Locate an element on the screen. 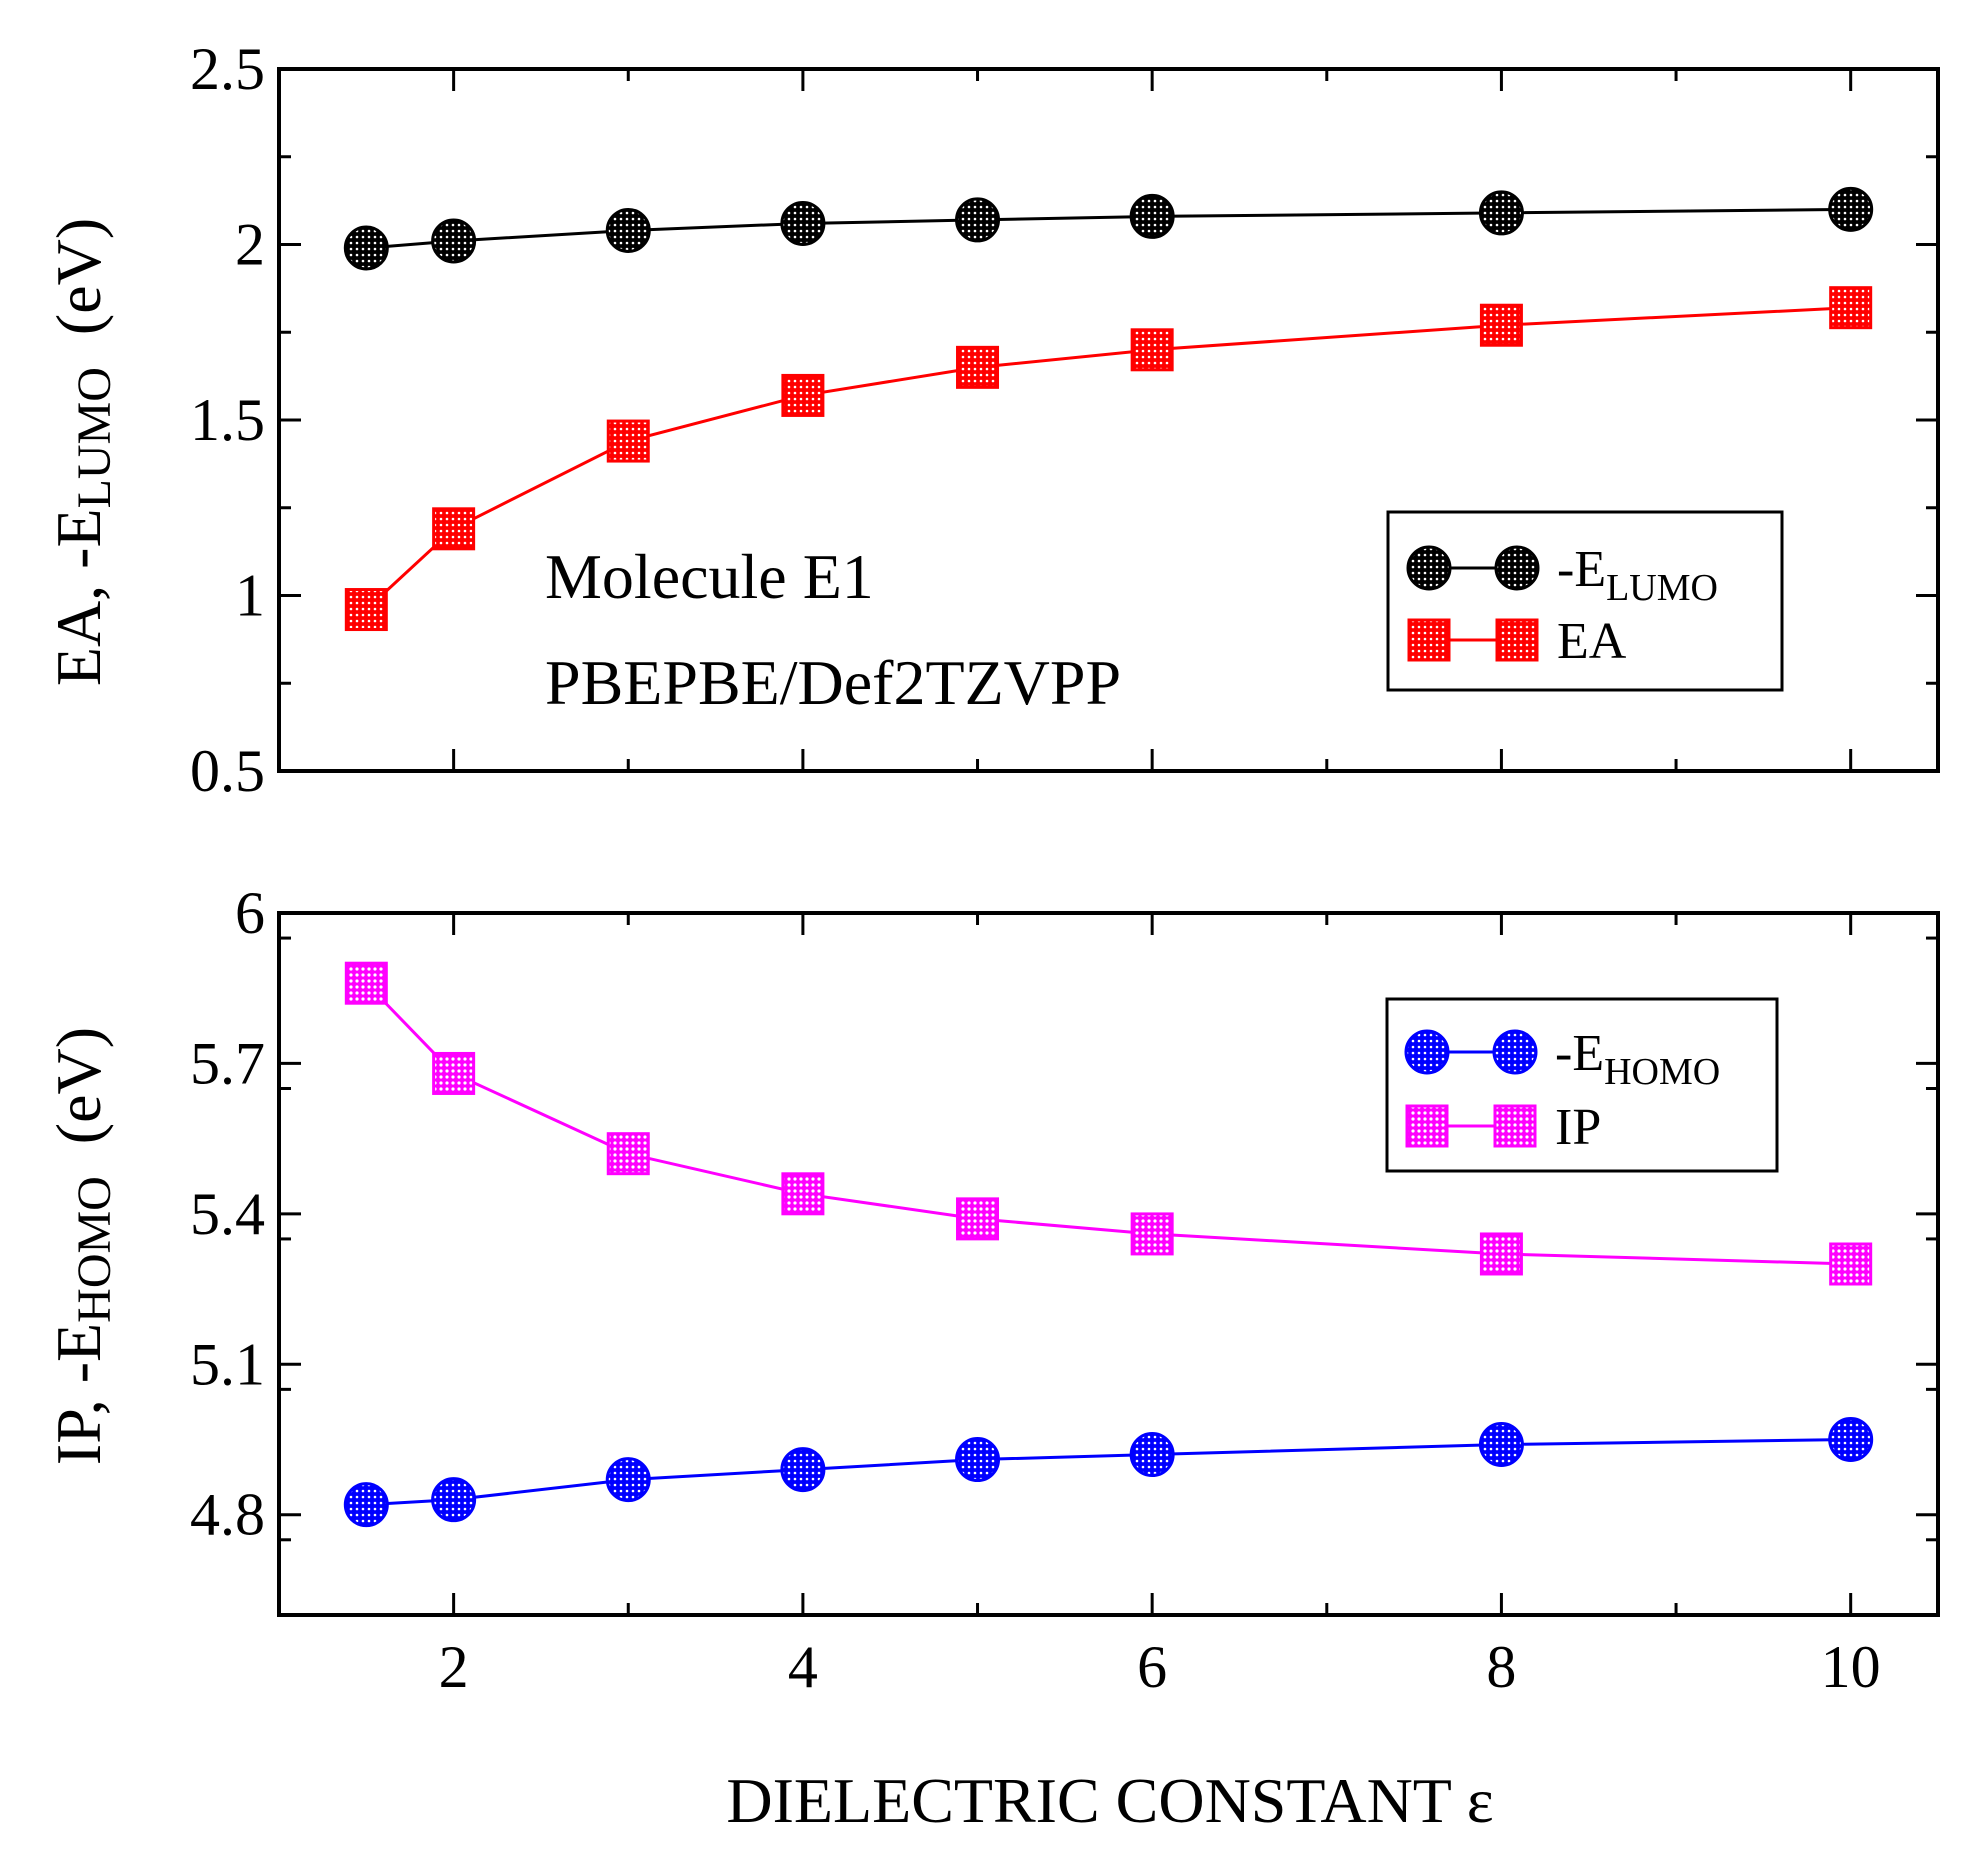 Image resolution: width=1974 pixels, height=1855 pixels. legend-label: EA is located at coordinates (1592, 641).